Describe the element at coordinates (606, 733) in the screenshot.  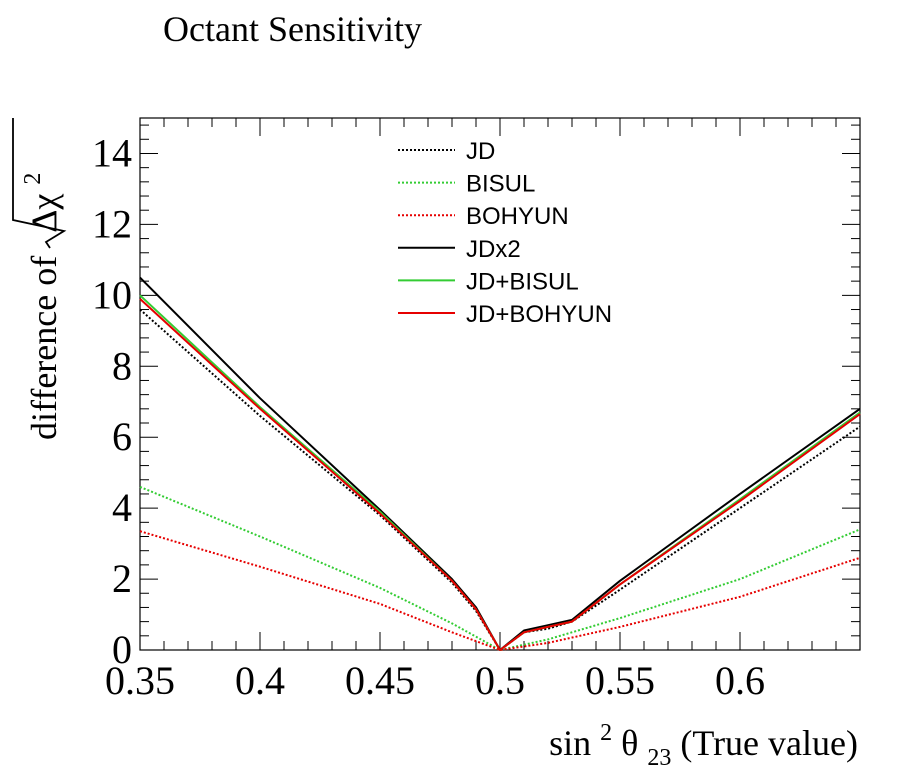
I see `x-axis-label-sup: 2` at that location.